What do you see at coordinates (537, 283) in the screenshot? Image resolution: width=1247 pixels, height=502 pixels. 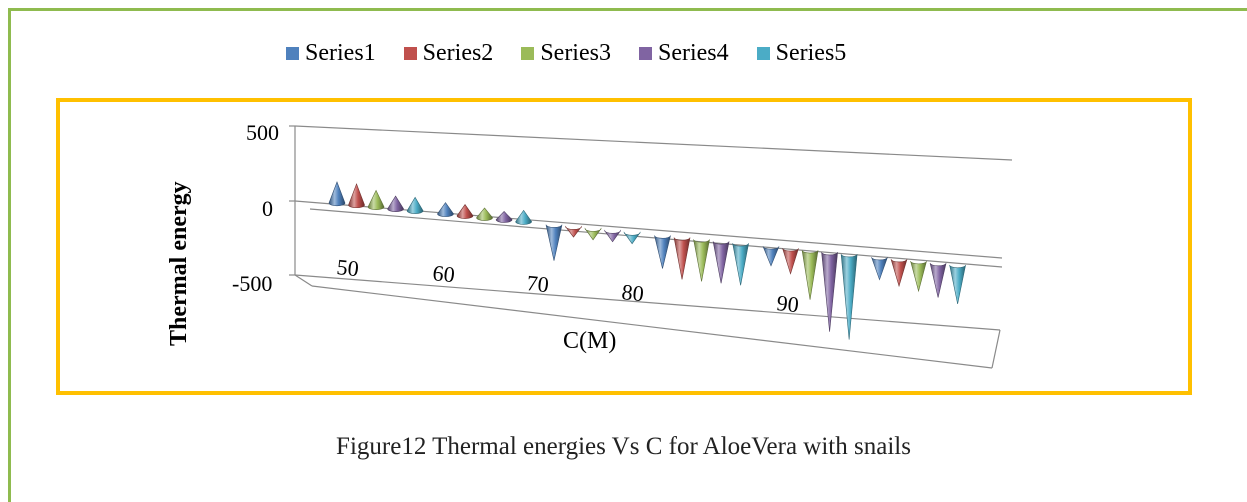 I see `x-tick-label: 70` at bounding box center [537, 283].